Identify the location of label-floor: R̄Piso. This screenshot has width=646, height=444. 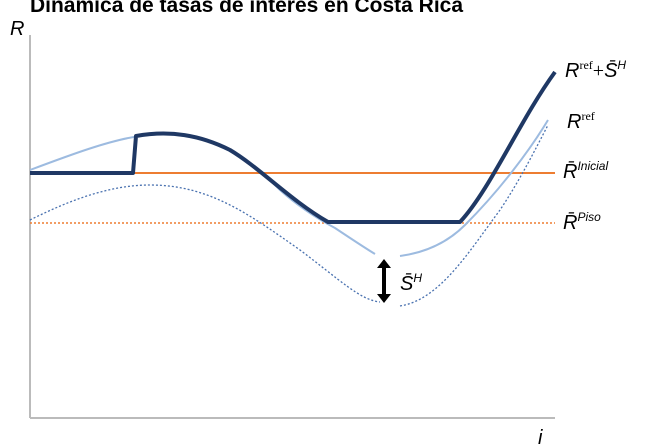
(582, 222).